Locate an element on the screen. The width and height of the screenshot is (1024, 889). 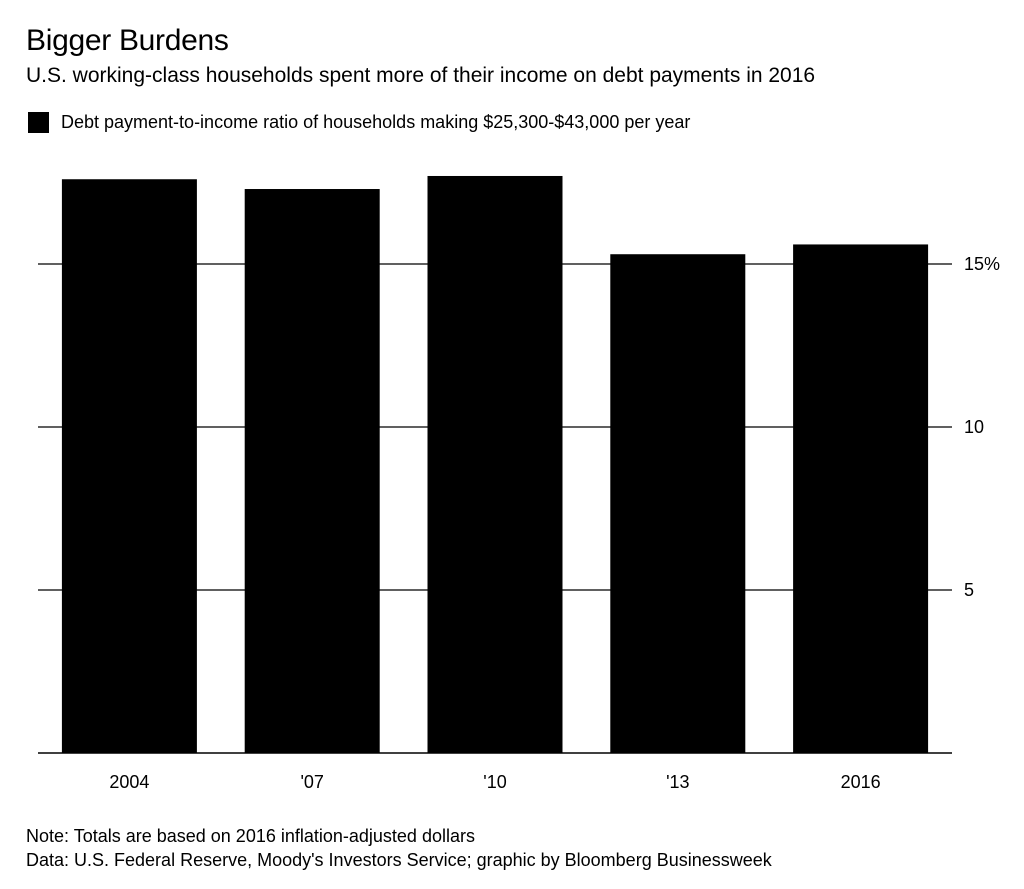
y-tick-label: 10 is located at coordinates (974, 427).